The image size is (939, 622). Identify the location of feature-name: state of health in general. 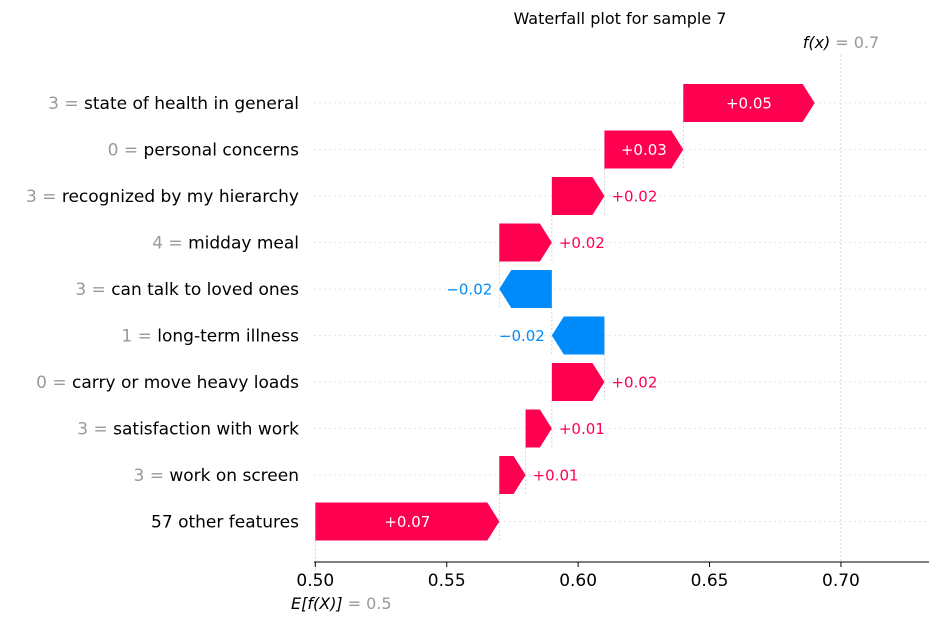
(191, 104).